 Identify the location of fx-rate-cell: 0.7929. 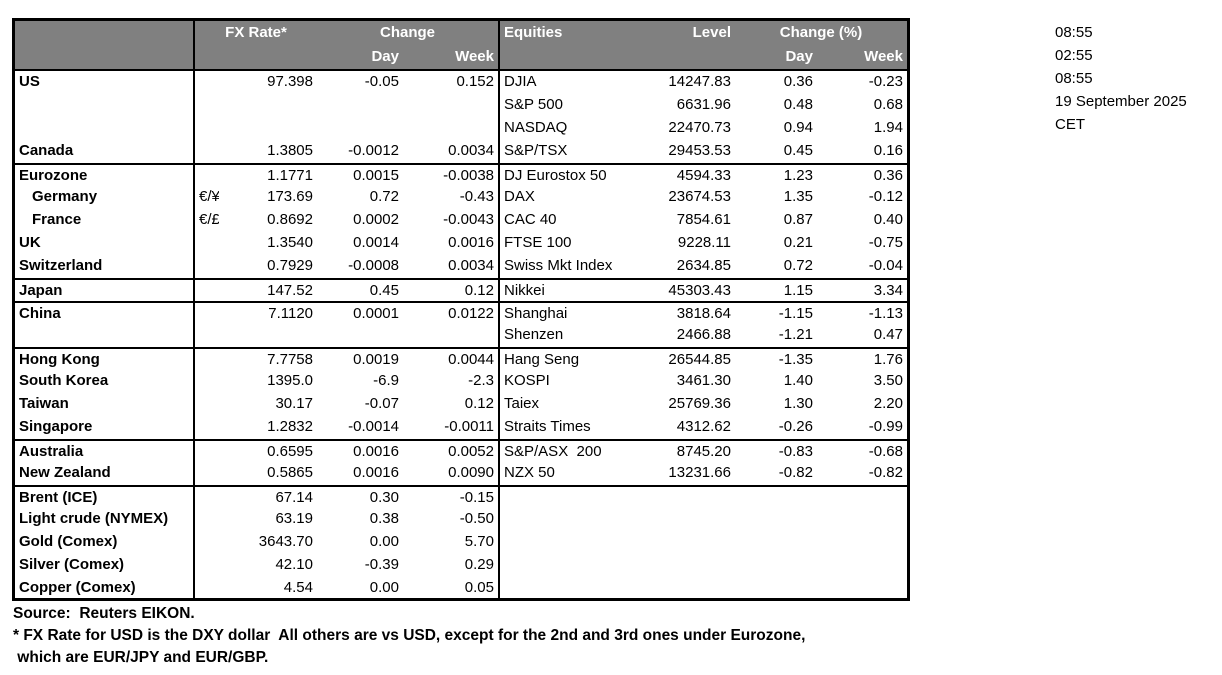
(290, 265).